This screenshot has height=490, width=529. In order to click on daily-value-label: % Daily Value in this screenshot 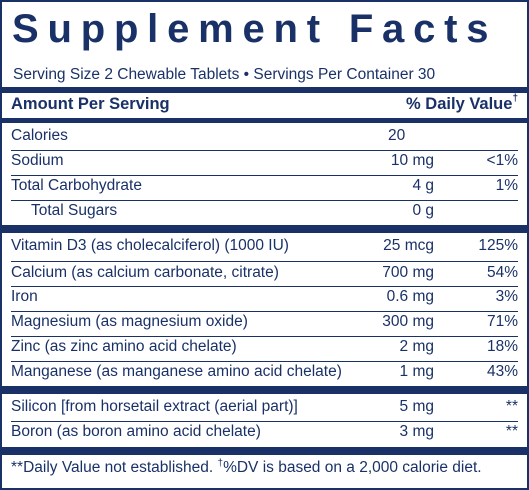, I will do `click(459, 104)`.